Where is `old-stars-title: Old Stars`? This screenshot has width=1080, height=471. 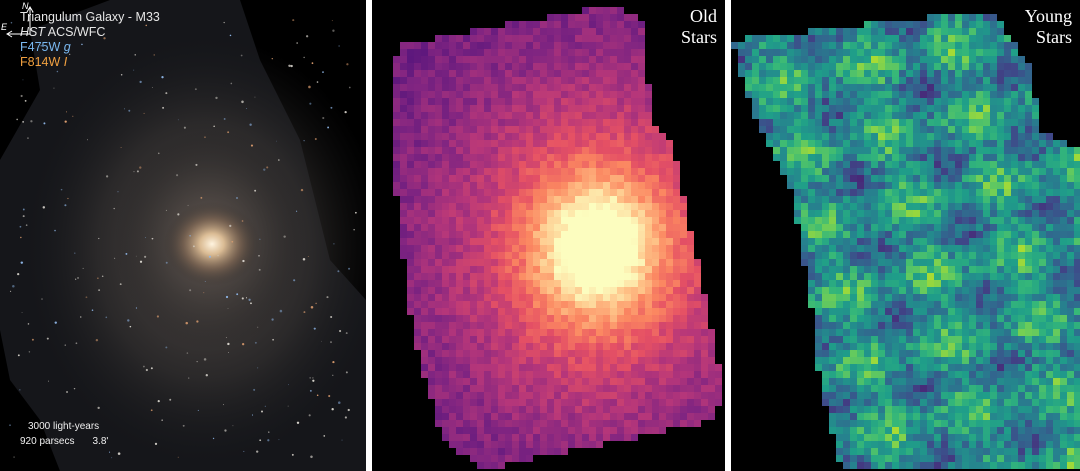 old-stars-title: Old Stars is located at coordinates (699, 27).